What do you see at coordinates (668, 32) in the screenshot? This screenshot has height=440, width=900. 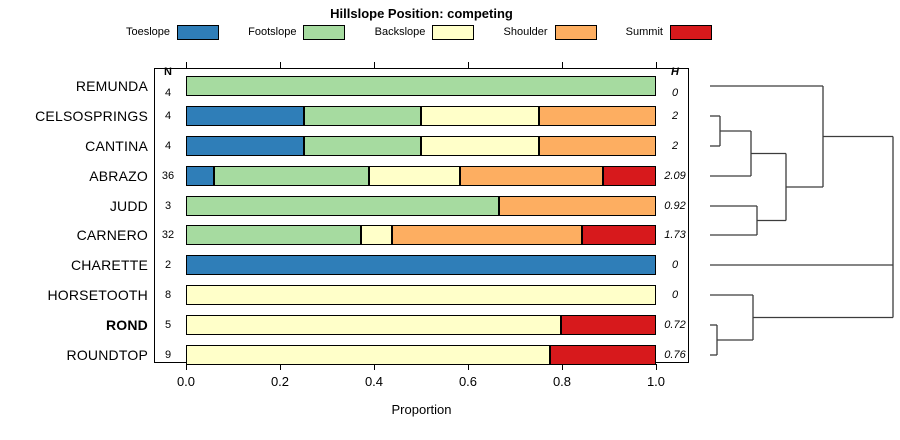 I see `legend-item-summit: Summit` at bounding box center [668, 32].